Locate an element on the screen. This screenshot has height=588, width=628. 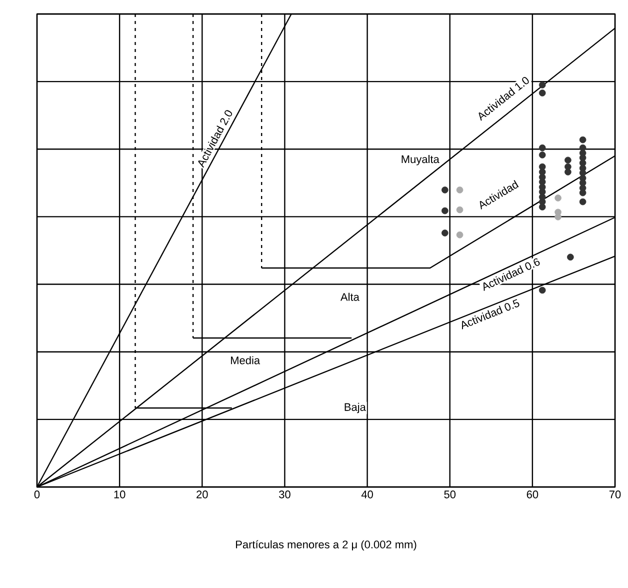
x-tick-label: 10 is located at coordinates (120, 494).